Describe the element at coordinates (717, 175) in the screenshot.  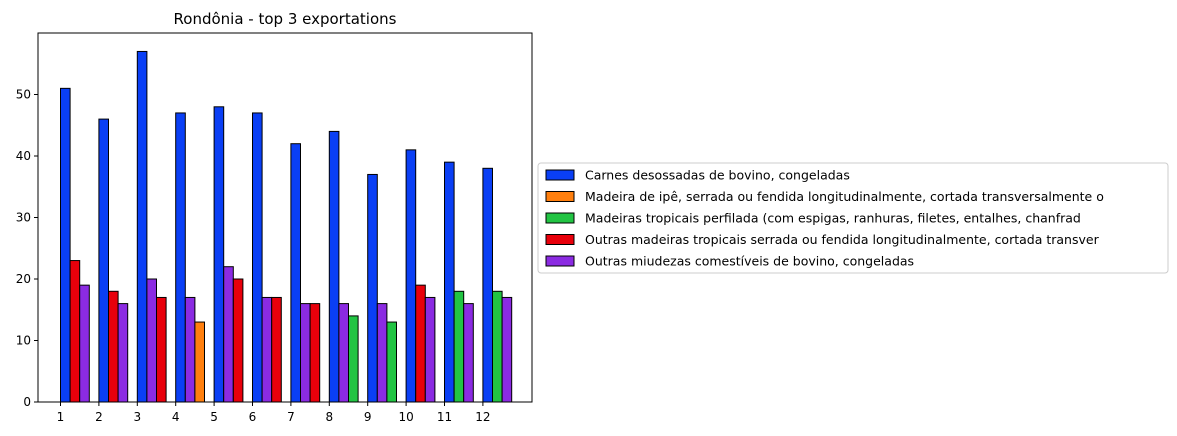
I see `legend-label: Carnes desossadas de bovino, congeladas` at that location.